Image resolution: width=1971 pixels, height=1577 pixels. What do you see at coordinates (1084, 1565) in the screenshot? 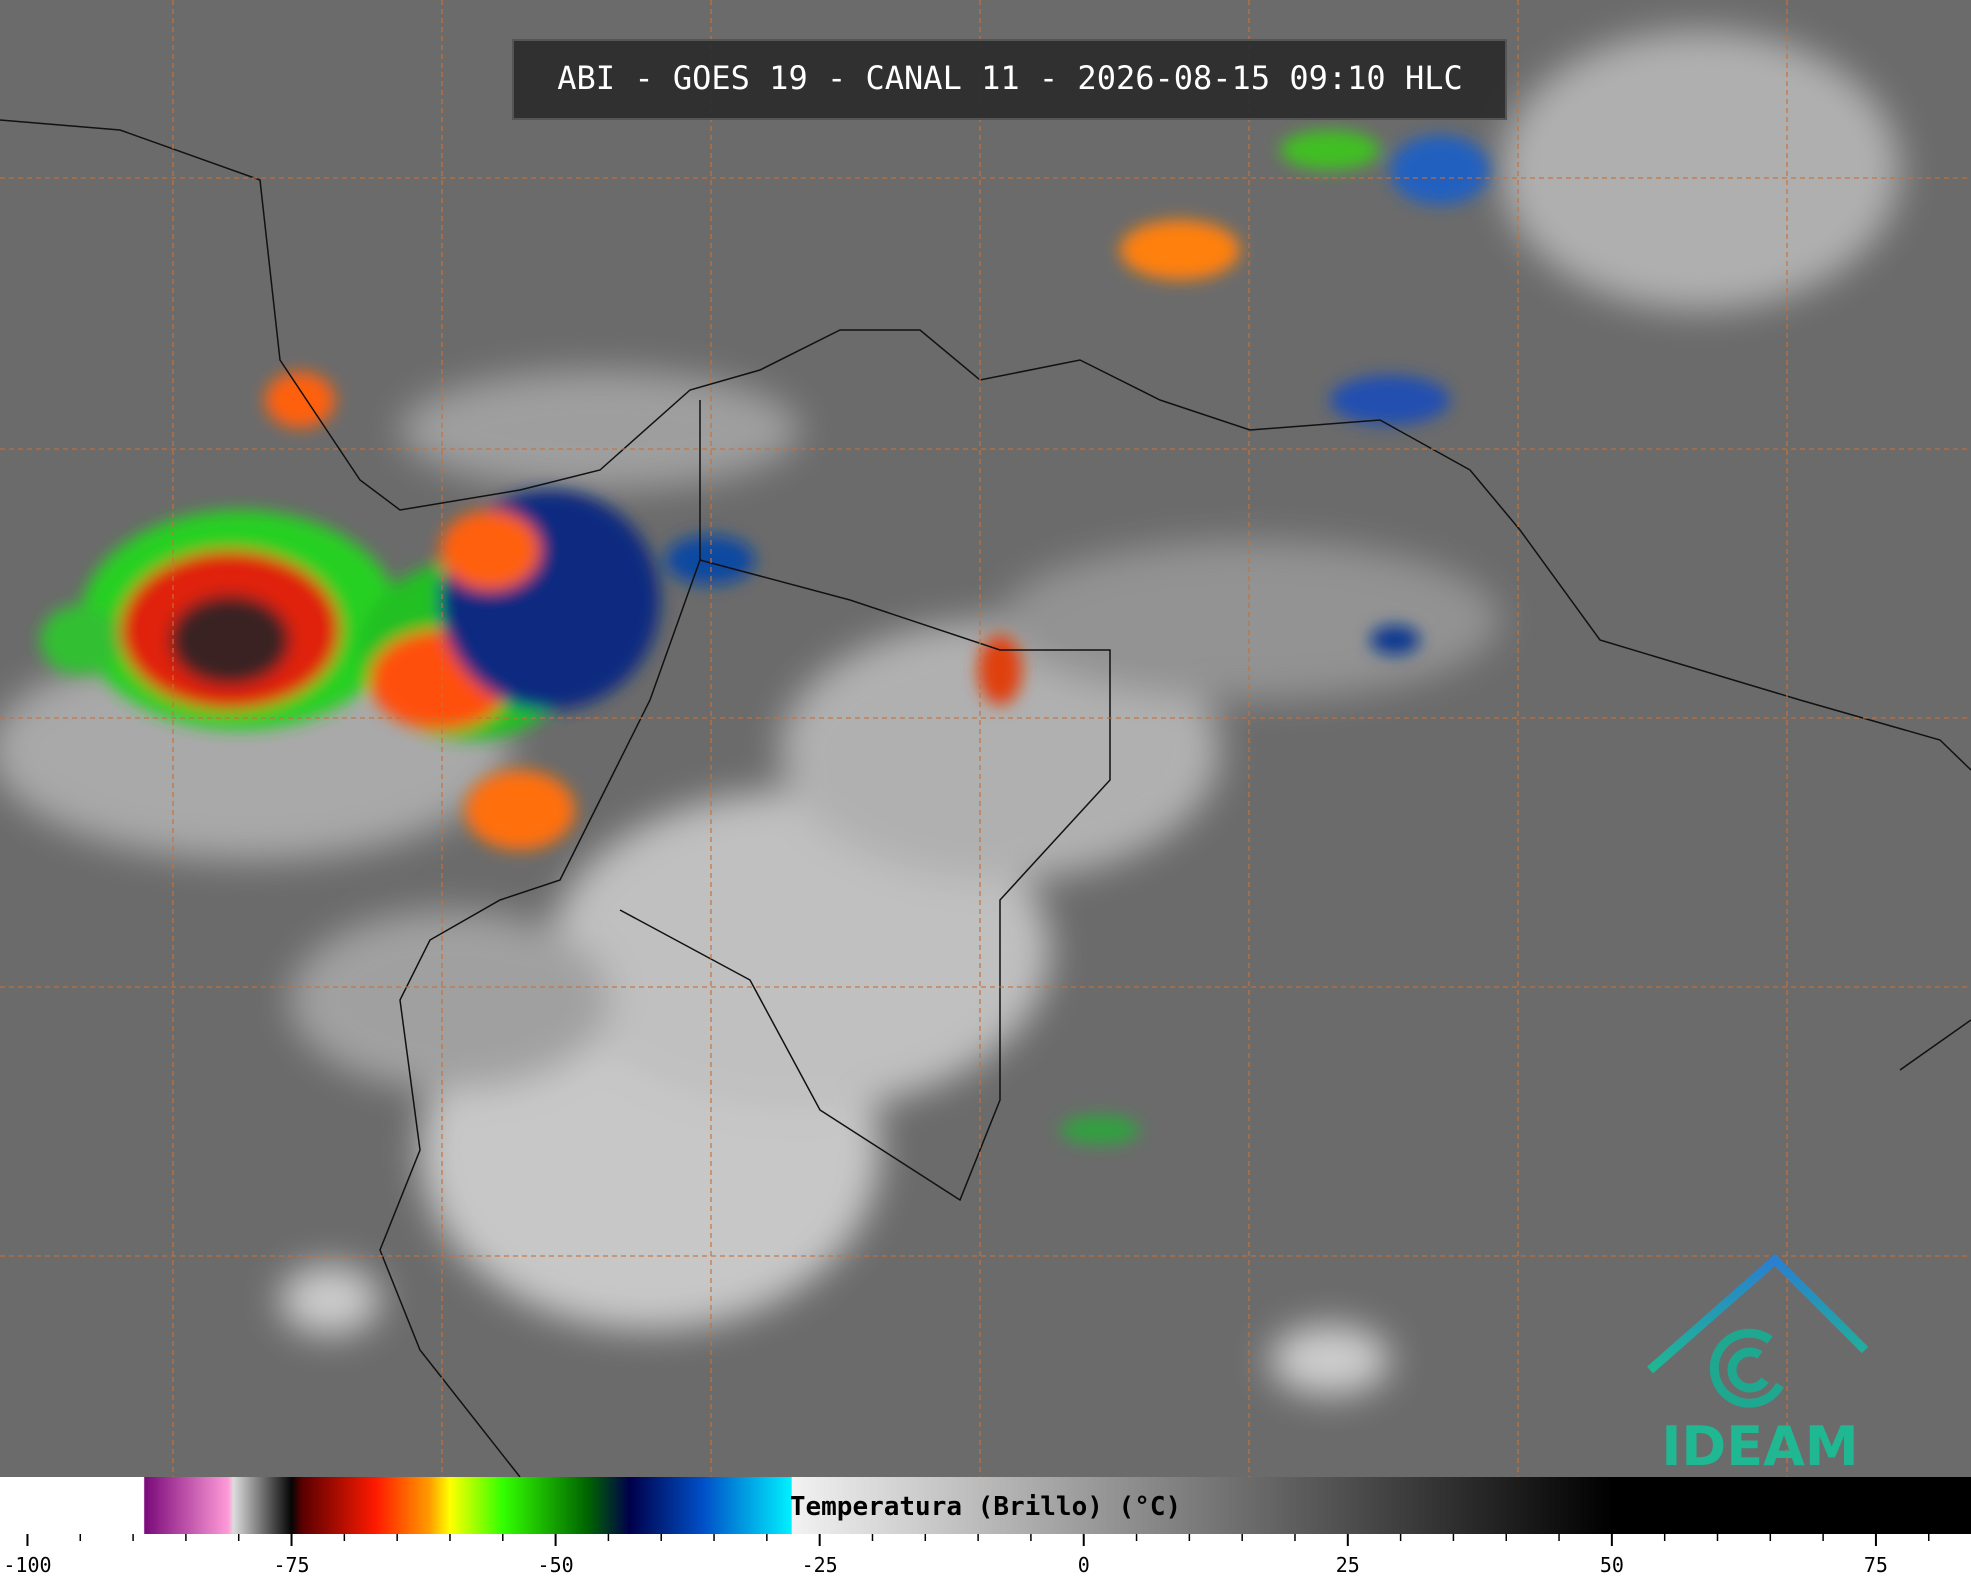
I see `tick-label: 0` at bounding box center [1084, 1565].